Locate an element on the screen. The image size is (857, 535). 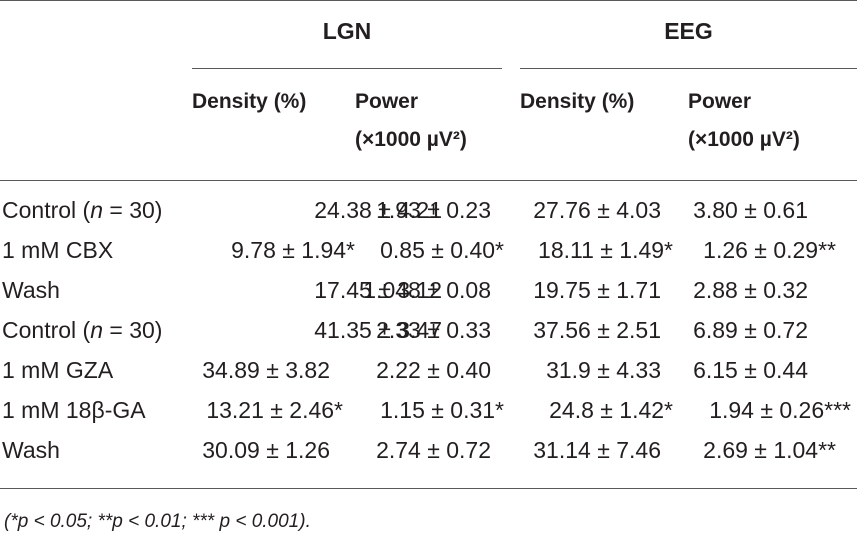
lgn-density-cell: 9.78 ± 1.94* is located at coordinates (293, 250).